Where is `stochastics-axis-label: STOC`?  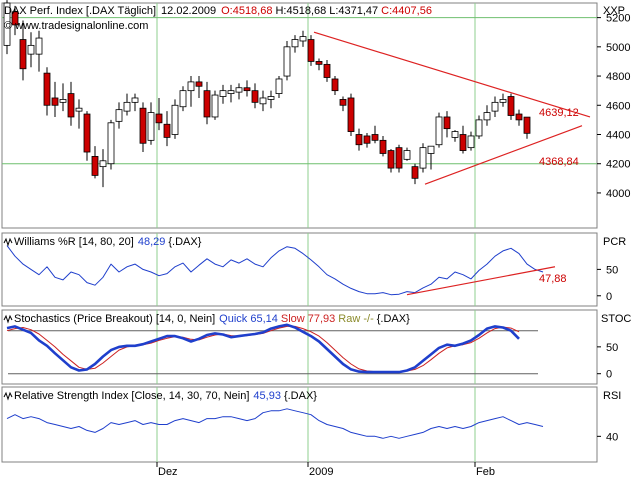
stochastics-axis-label: STOC is located at coordinates (616, 319).